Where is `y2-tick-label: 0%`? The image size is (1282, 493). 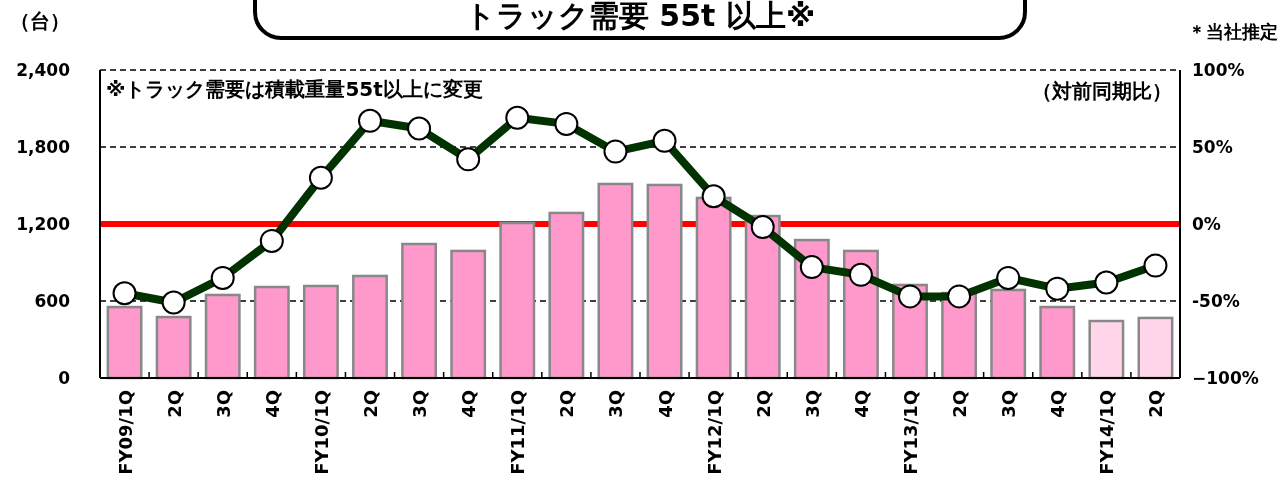 y2-tick-label: 0% is located at coordinates (1206, 224).